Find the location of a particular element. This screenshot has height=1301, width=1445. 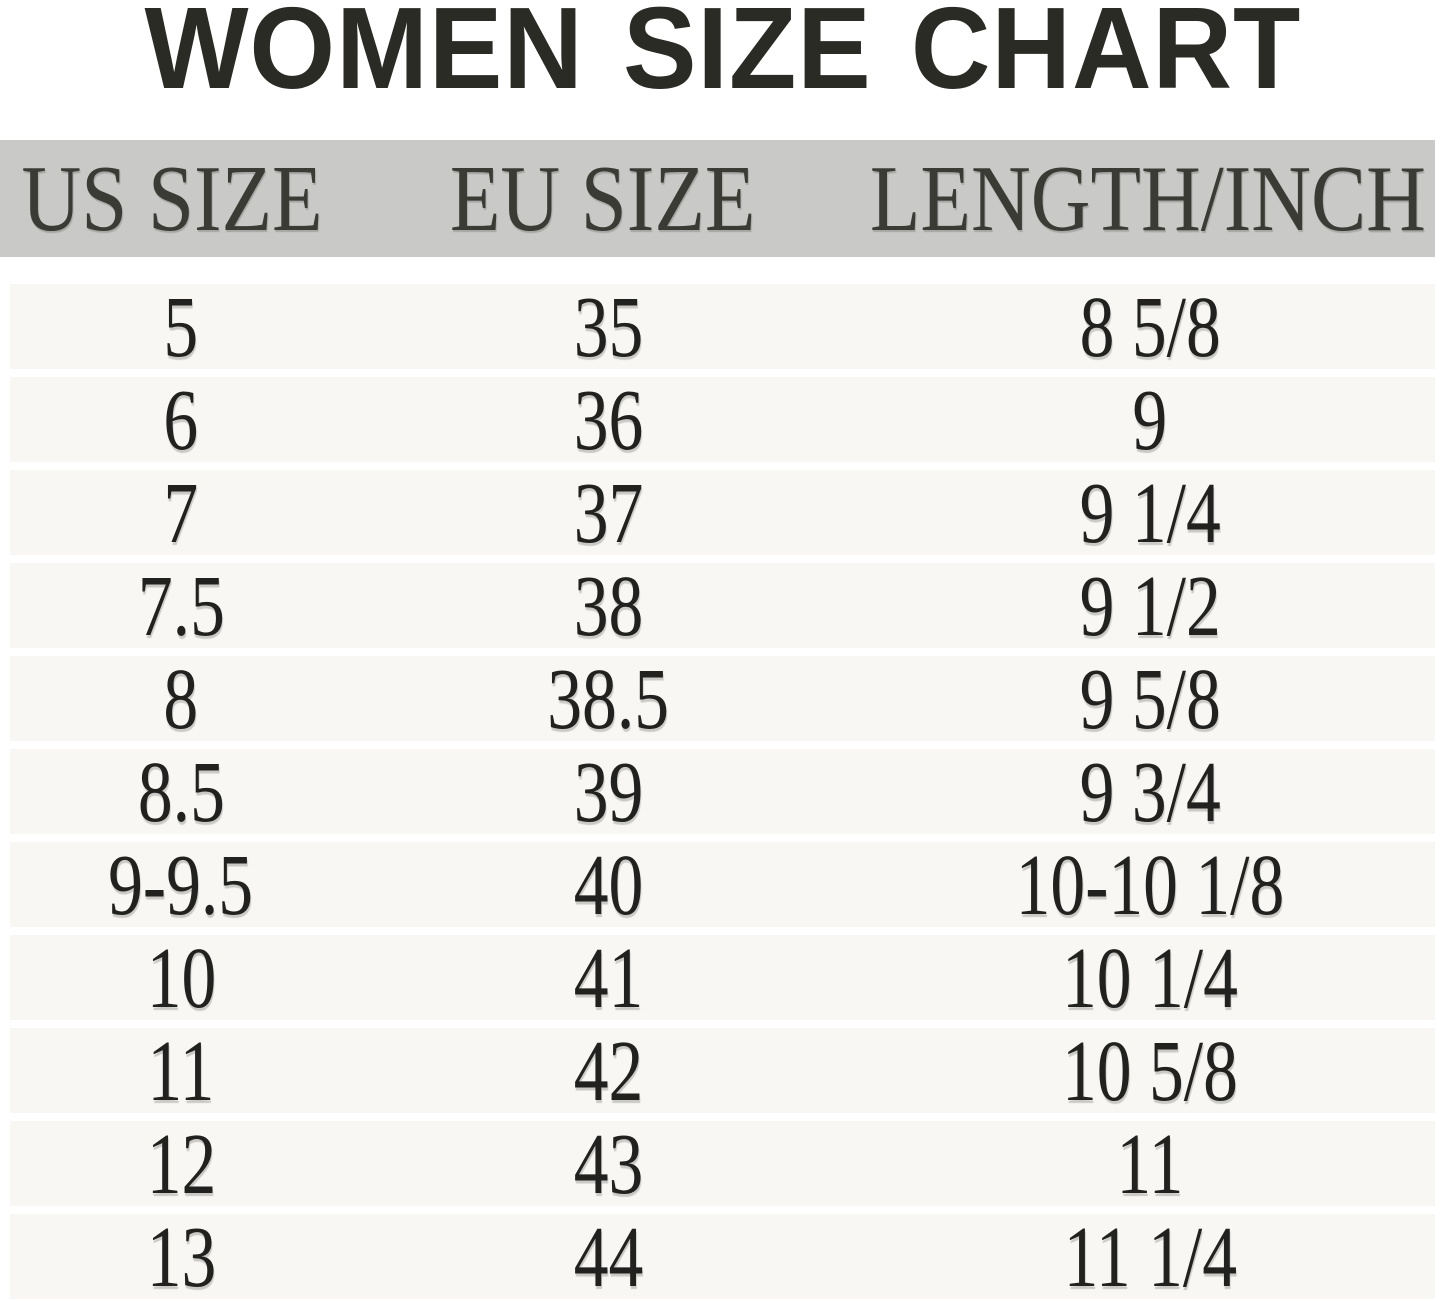

length-inch-cell: 9 3/4 is located at coordinates (1150, 791).